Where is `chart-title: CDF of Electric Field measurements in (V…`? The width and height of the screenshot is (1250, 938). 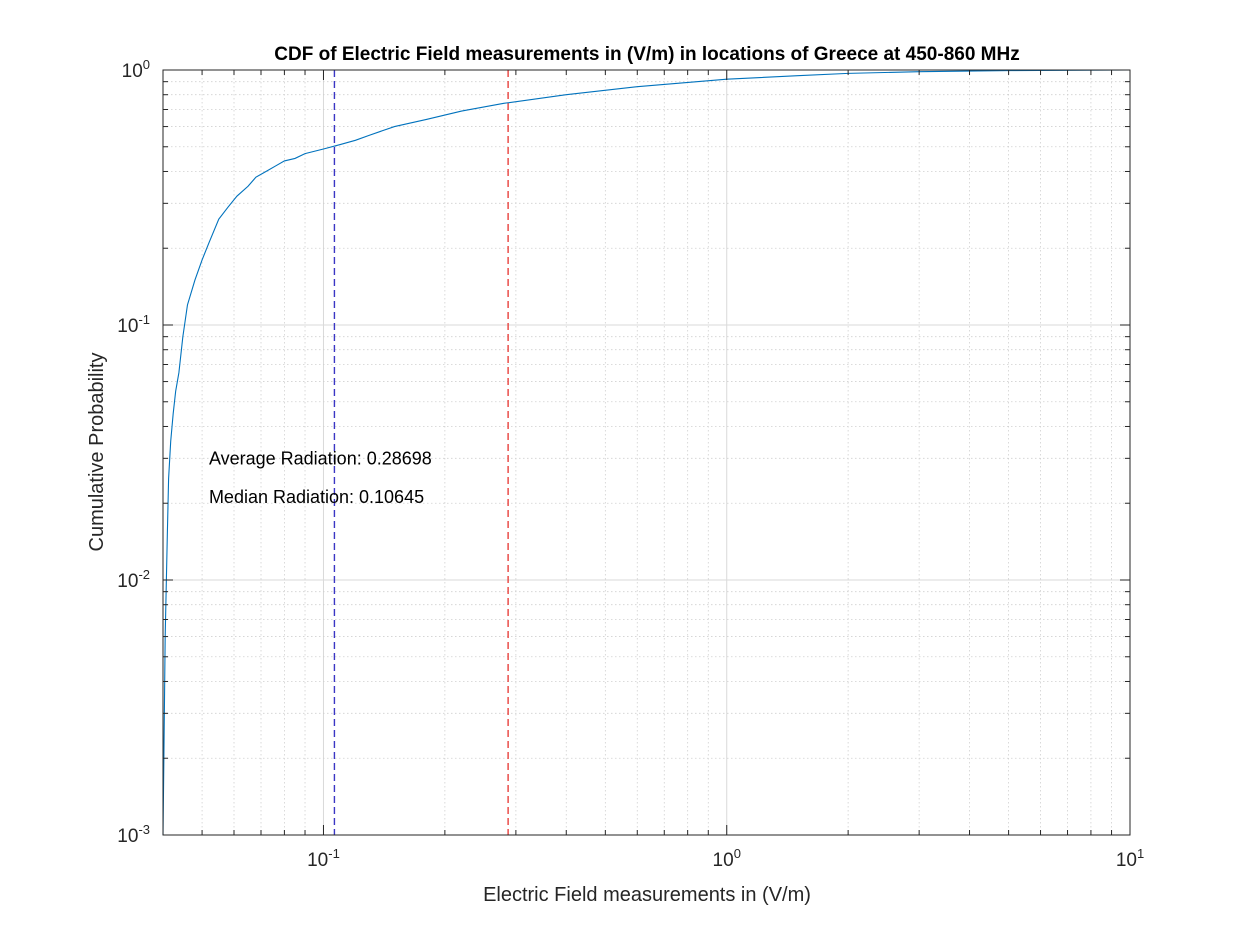 chart-title: CDF of Electric Field measurements in (V… is located at coordinates (646, 54).